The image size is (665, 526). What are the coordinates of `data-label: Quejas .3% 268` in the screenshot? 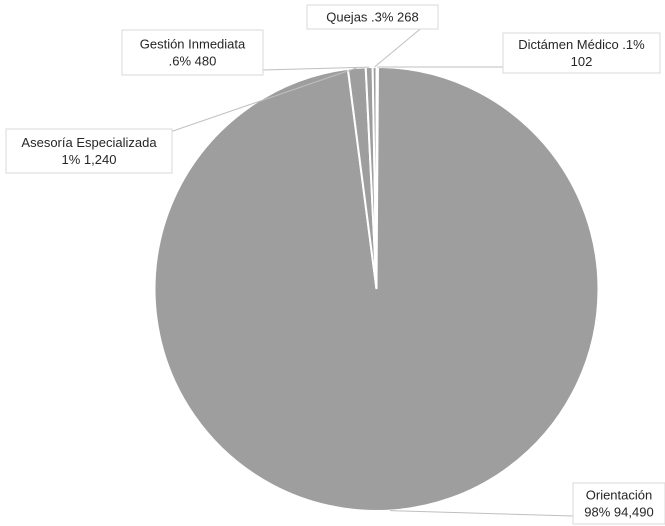 It's located at (372, 17).